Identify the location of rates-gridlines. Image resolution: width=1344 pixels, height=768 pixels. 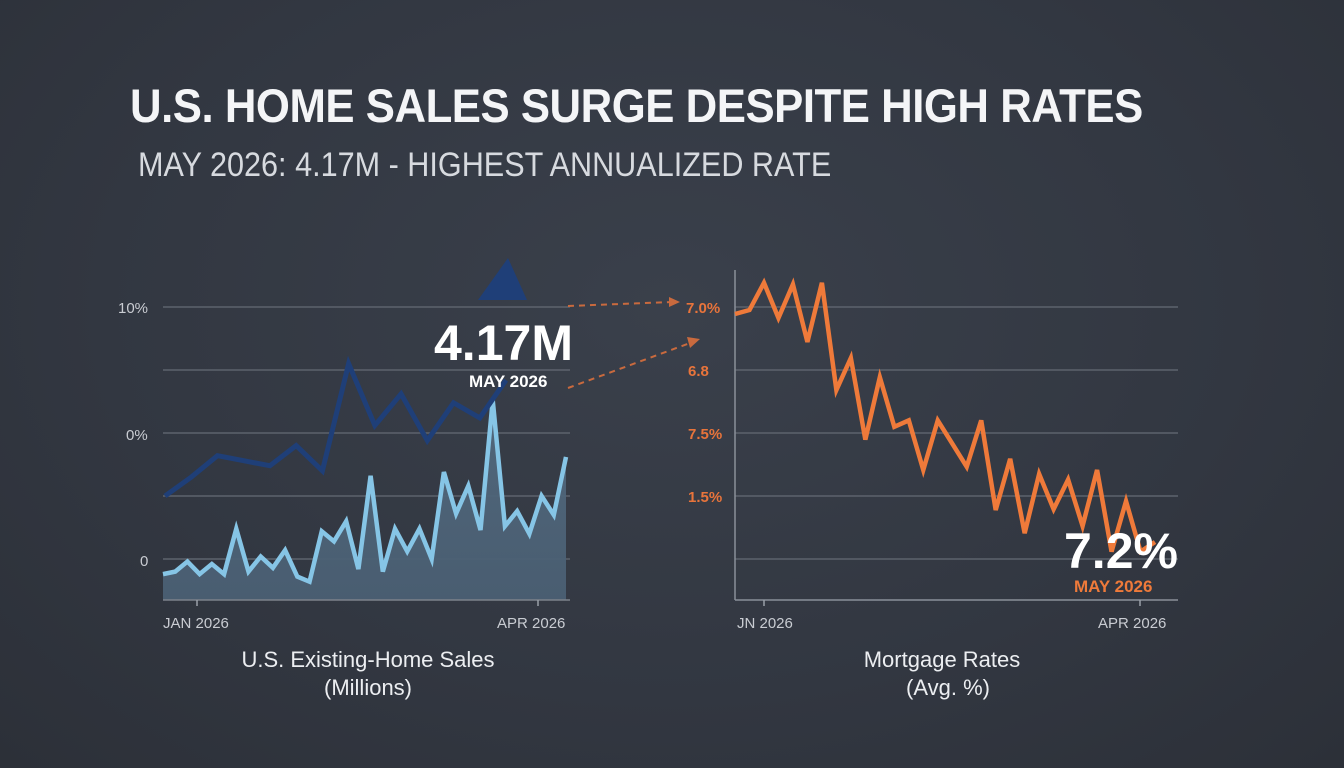
(956, 433).